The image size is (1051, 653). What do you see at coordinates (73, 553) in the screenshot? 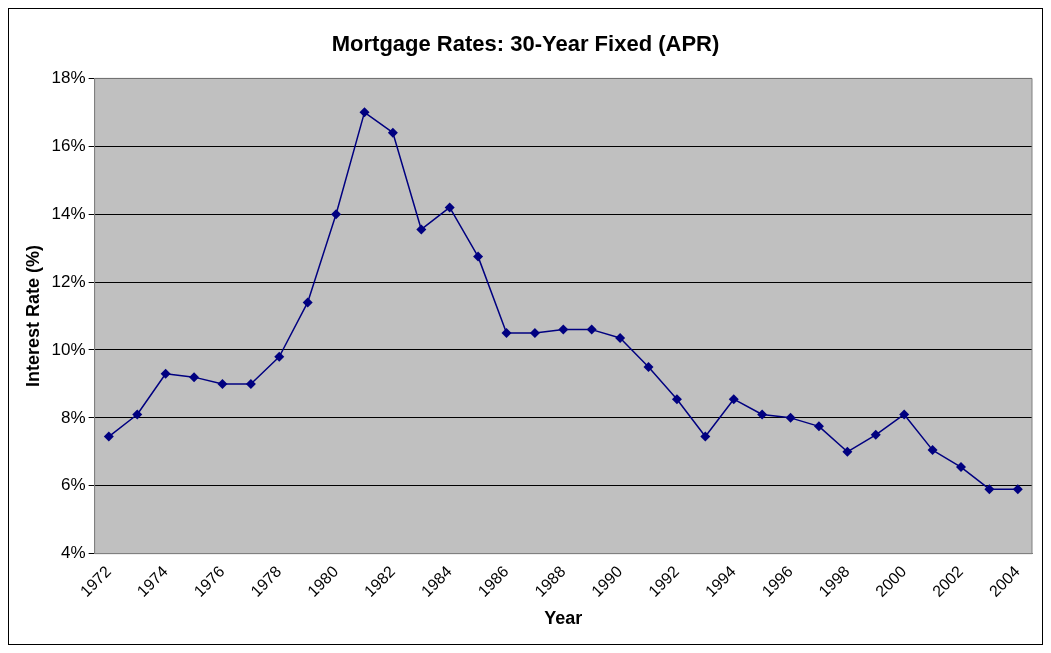
I see `y-tick-label: 4%` at bounding box center [73, 553].